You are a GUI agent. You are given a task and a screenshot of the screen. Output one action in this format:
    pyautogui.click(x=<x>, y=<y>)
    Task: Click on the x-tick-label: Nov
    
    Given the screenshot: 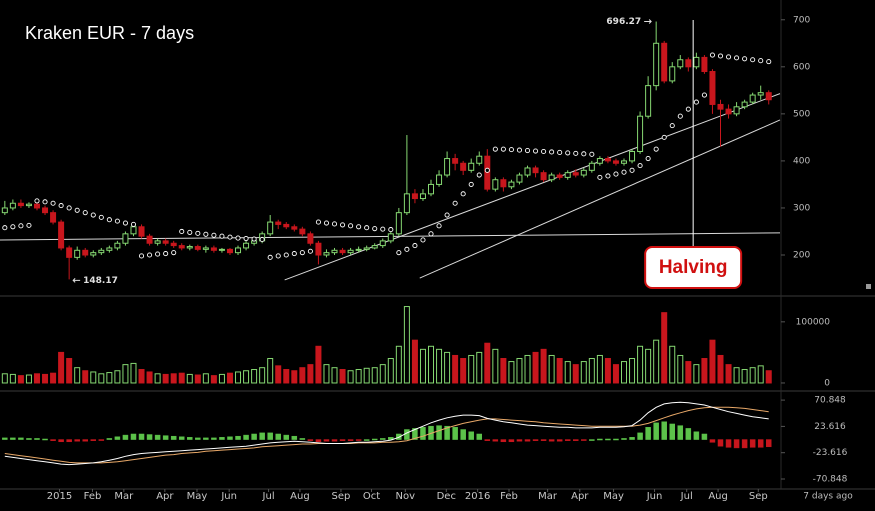 What is the action you would take?
    pyautogui.click(x=406, y=496)
    